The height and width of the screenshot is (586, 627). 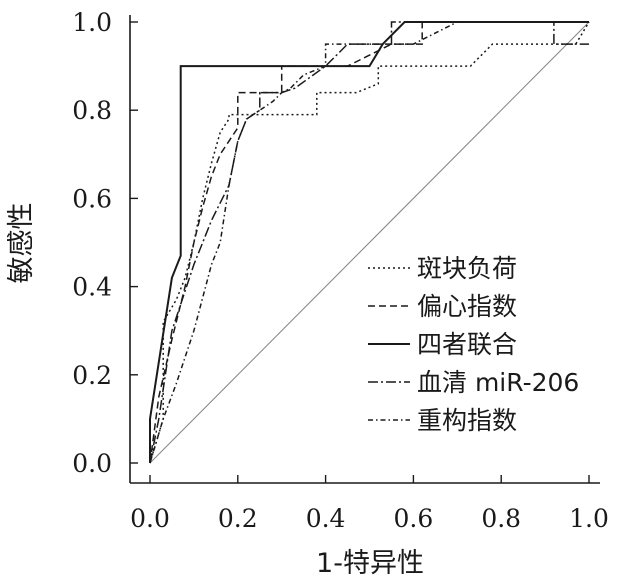 What do you see at coordinates (467, 420) in the screenshot?
I see `legend-label-5: 重构指数` at bounding box center [467, 420].